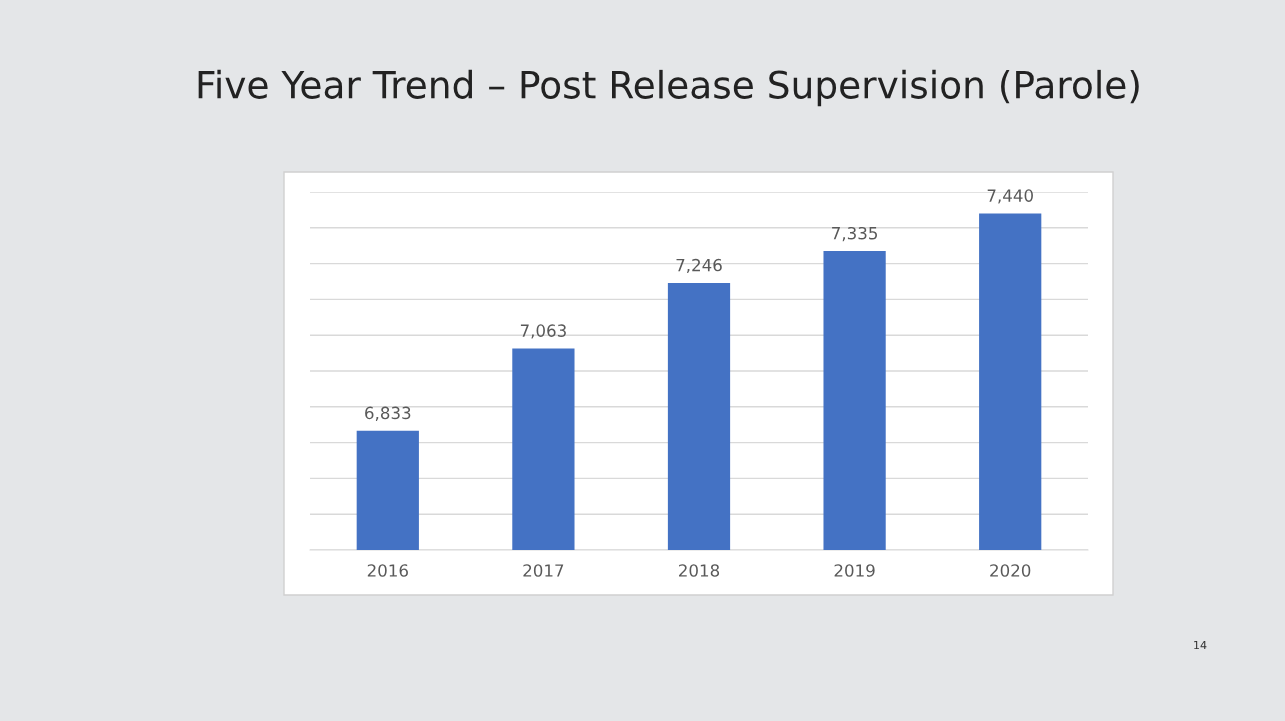 This screenshot has width=1285, height=721. What do you see at coordinates (543, 570) in the screenshot?
I see `x-tick-label: 2017` at bounding box center [543, 570].